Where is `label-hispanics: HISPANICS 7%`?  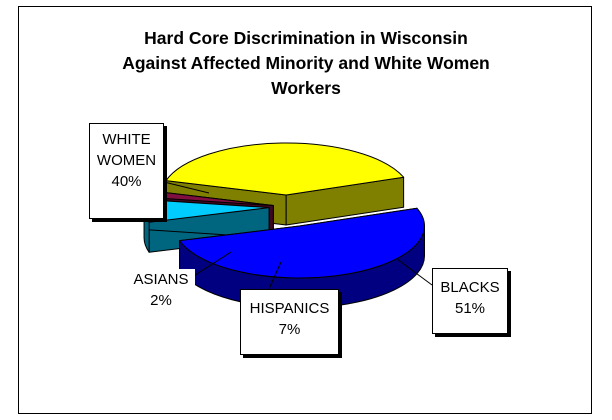
label-hispanics: HISPANICS 7% is located at coordinates (289, 322).